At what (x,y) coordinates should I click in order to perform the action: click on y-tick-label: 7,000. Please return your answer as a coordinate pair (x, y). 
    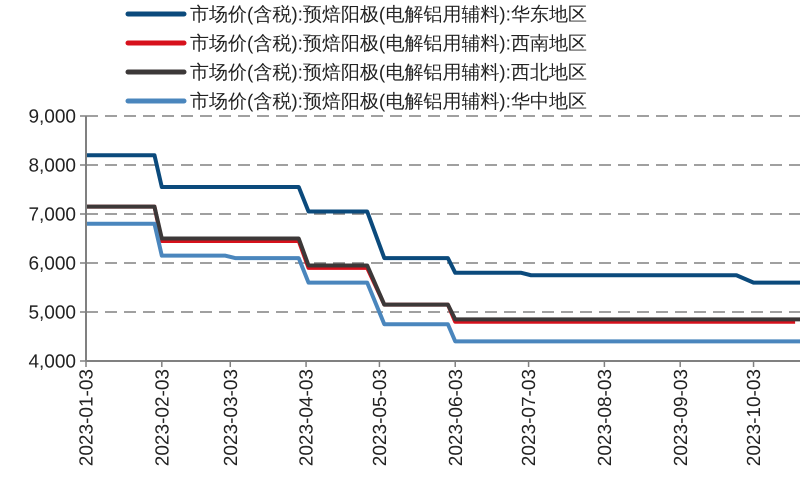
    Looking at the image, I should click on (52, 215).